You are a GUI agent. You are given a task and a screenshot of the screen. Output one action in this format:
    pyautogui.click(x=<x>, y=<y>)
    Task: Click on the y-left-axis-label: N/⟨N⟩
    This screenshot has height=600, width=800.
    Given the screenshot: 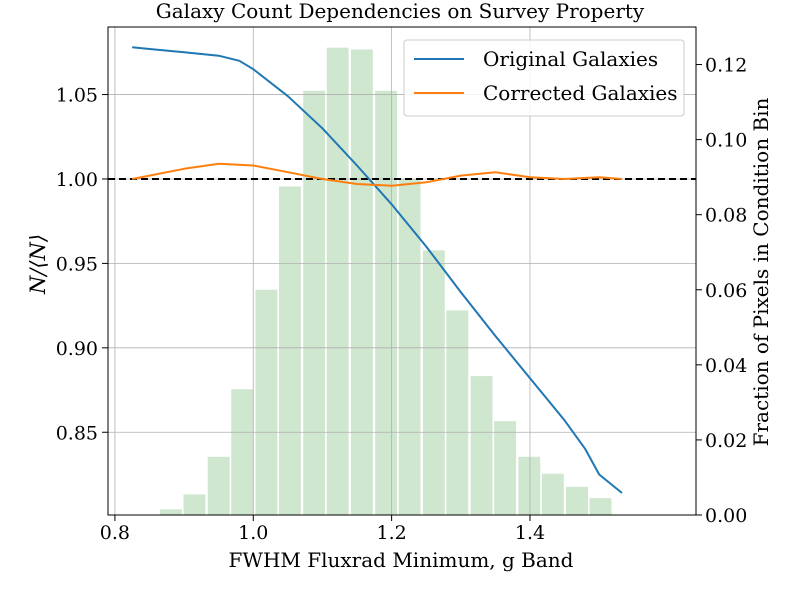 What is the action you would take?
    pyautogui.click(x=38, y=264)
    